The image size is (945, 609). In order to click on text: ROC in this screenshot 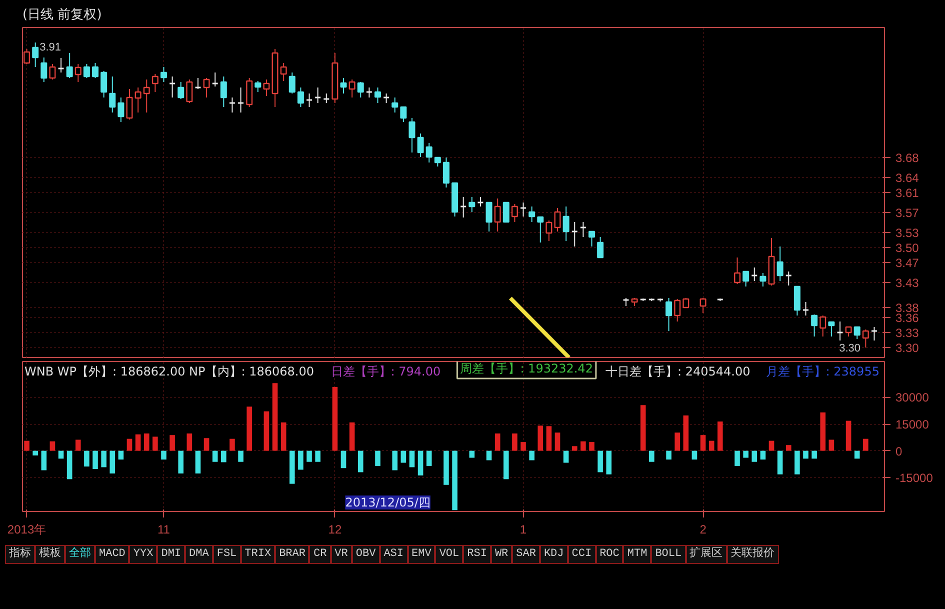, I will do `click(610, 554)`.